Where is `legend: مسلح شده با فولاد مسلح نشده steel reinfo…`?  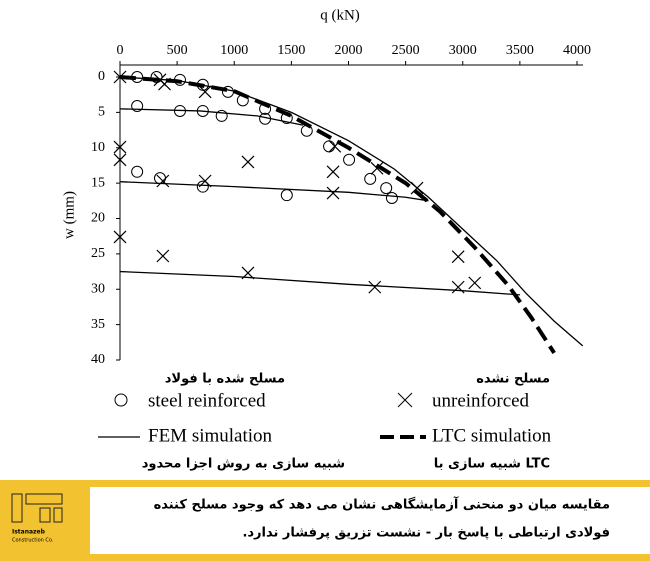
legend: مسلح شده با فولاد مسلح نشده steel reinfo… is located at coordinates (325, 422).